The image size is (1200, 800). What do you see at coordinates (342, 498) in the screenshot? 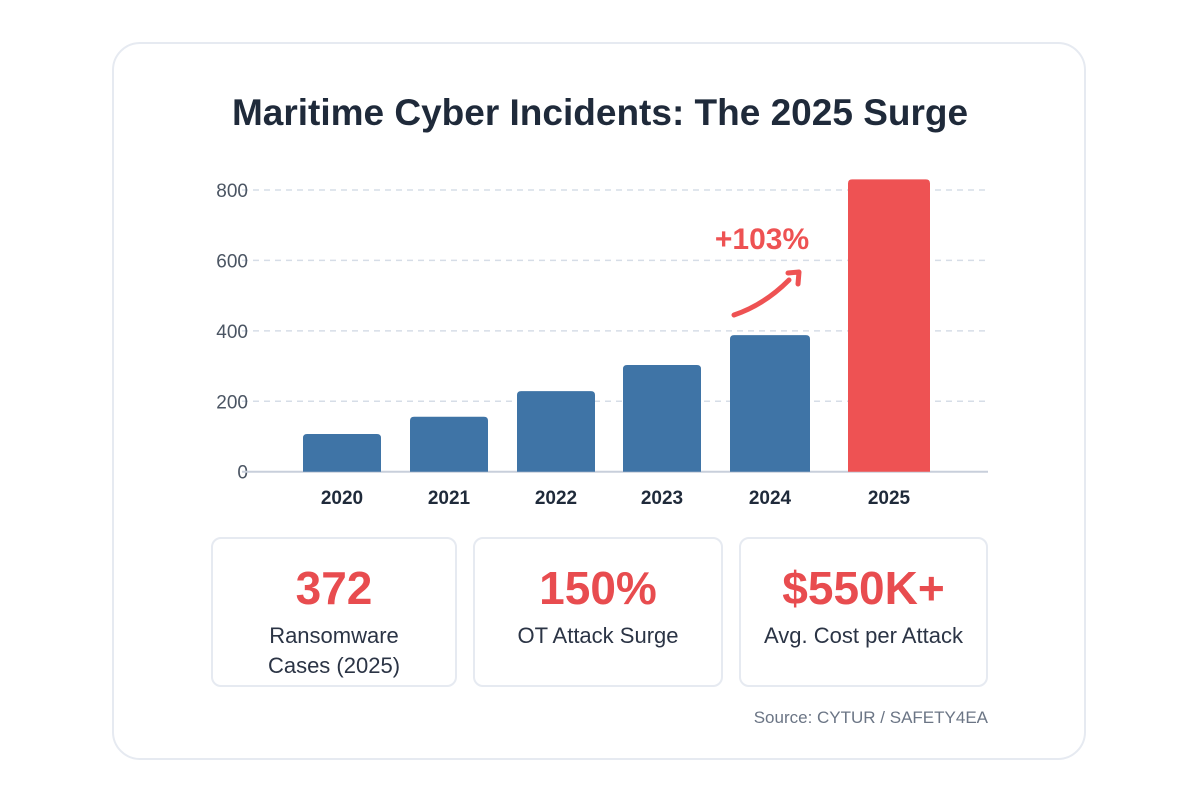
I see `x-tick-label: 2020` at bounding box center [342, 498].